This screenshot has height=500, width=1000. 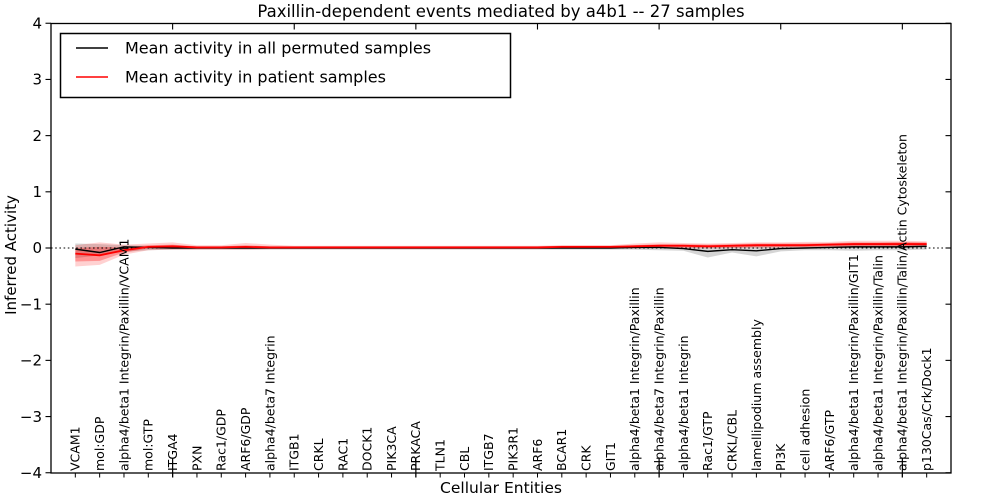 What do you see at coordinates (367, 449) in the screenshot?
I see `x-tick-label: DOCK1` at bounding box center [367, 449].